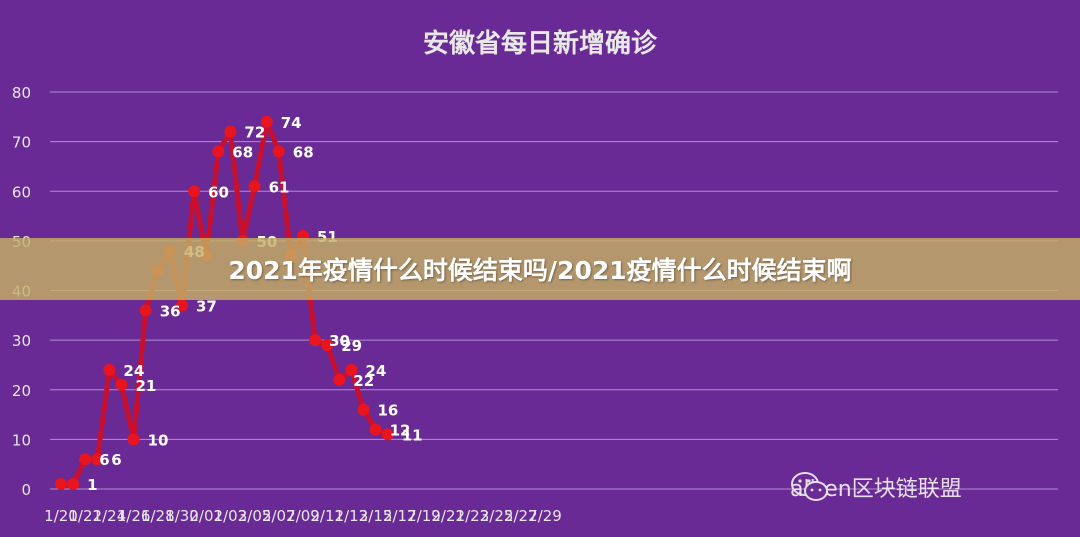  Describe the element at coordinates (158, 516) in the screenshot. I see `x-tick-label: 1/28` at that location.